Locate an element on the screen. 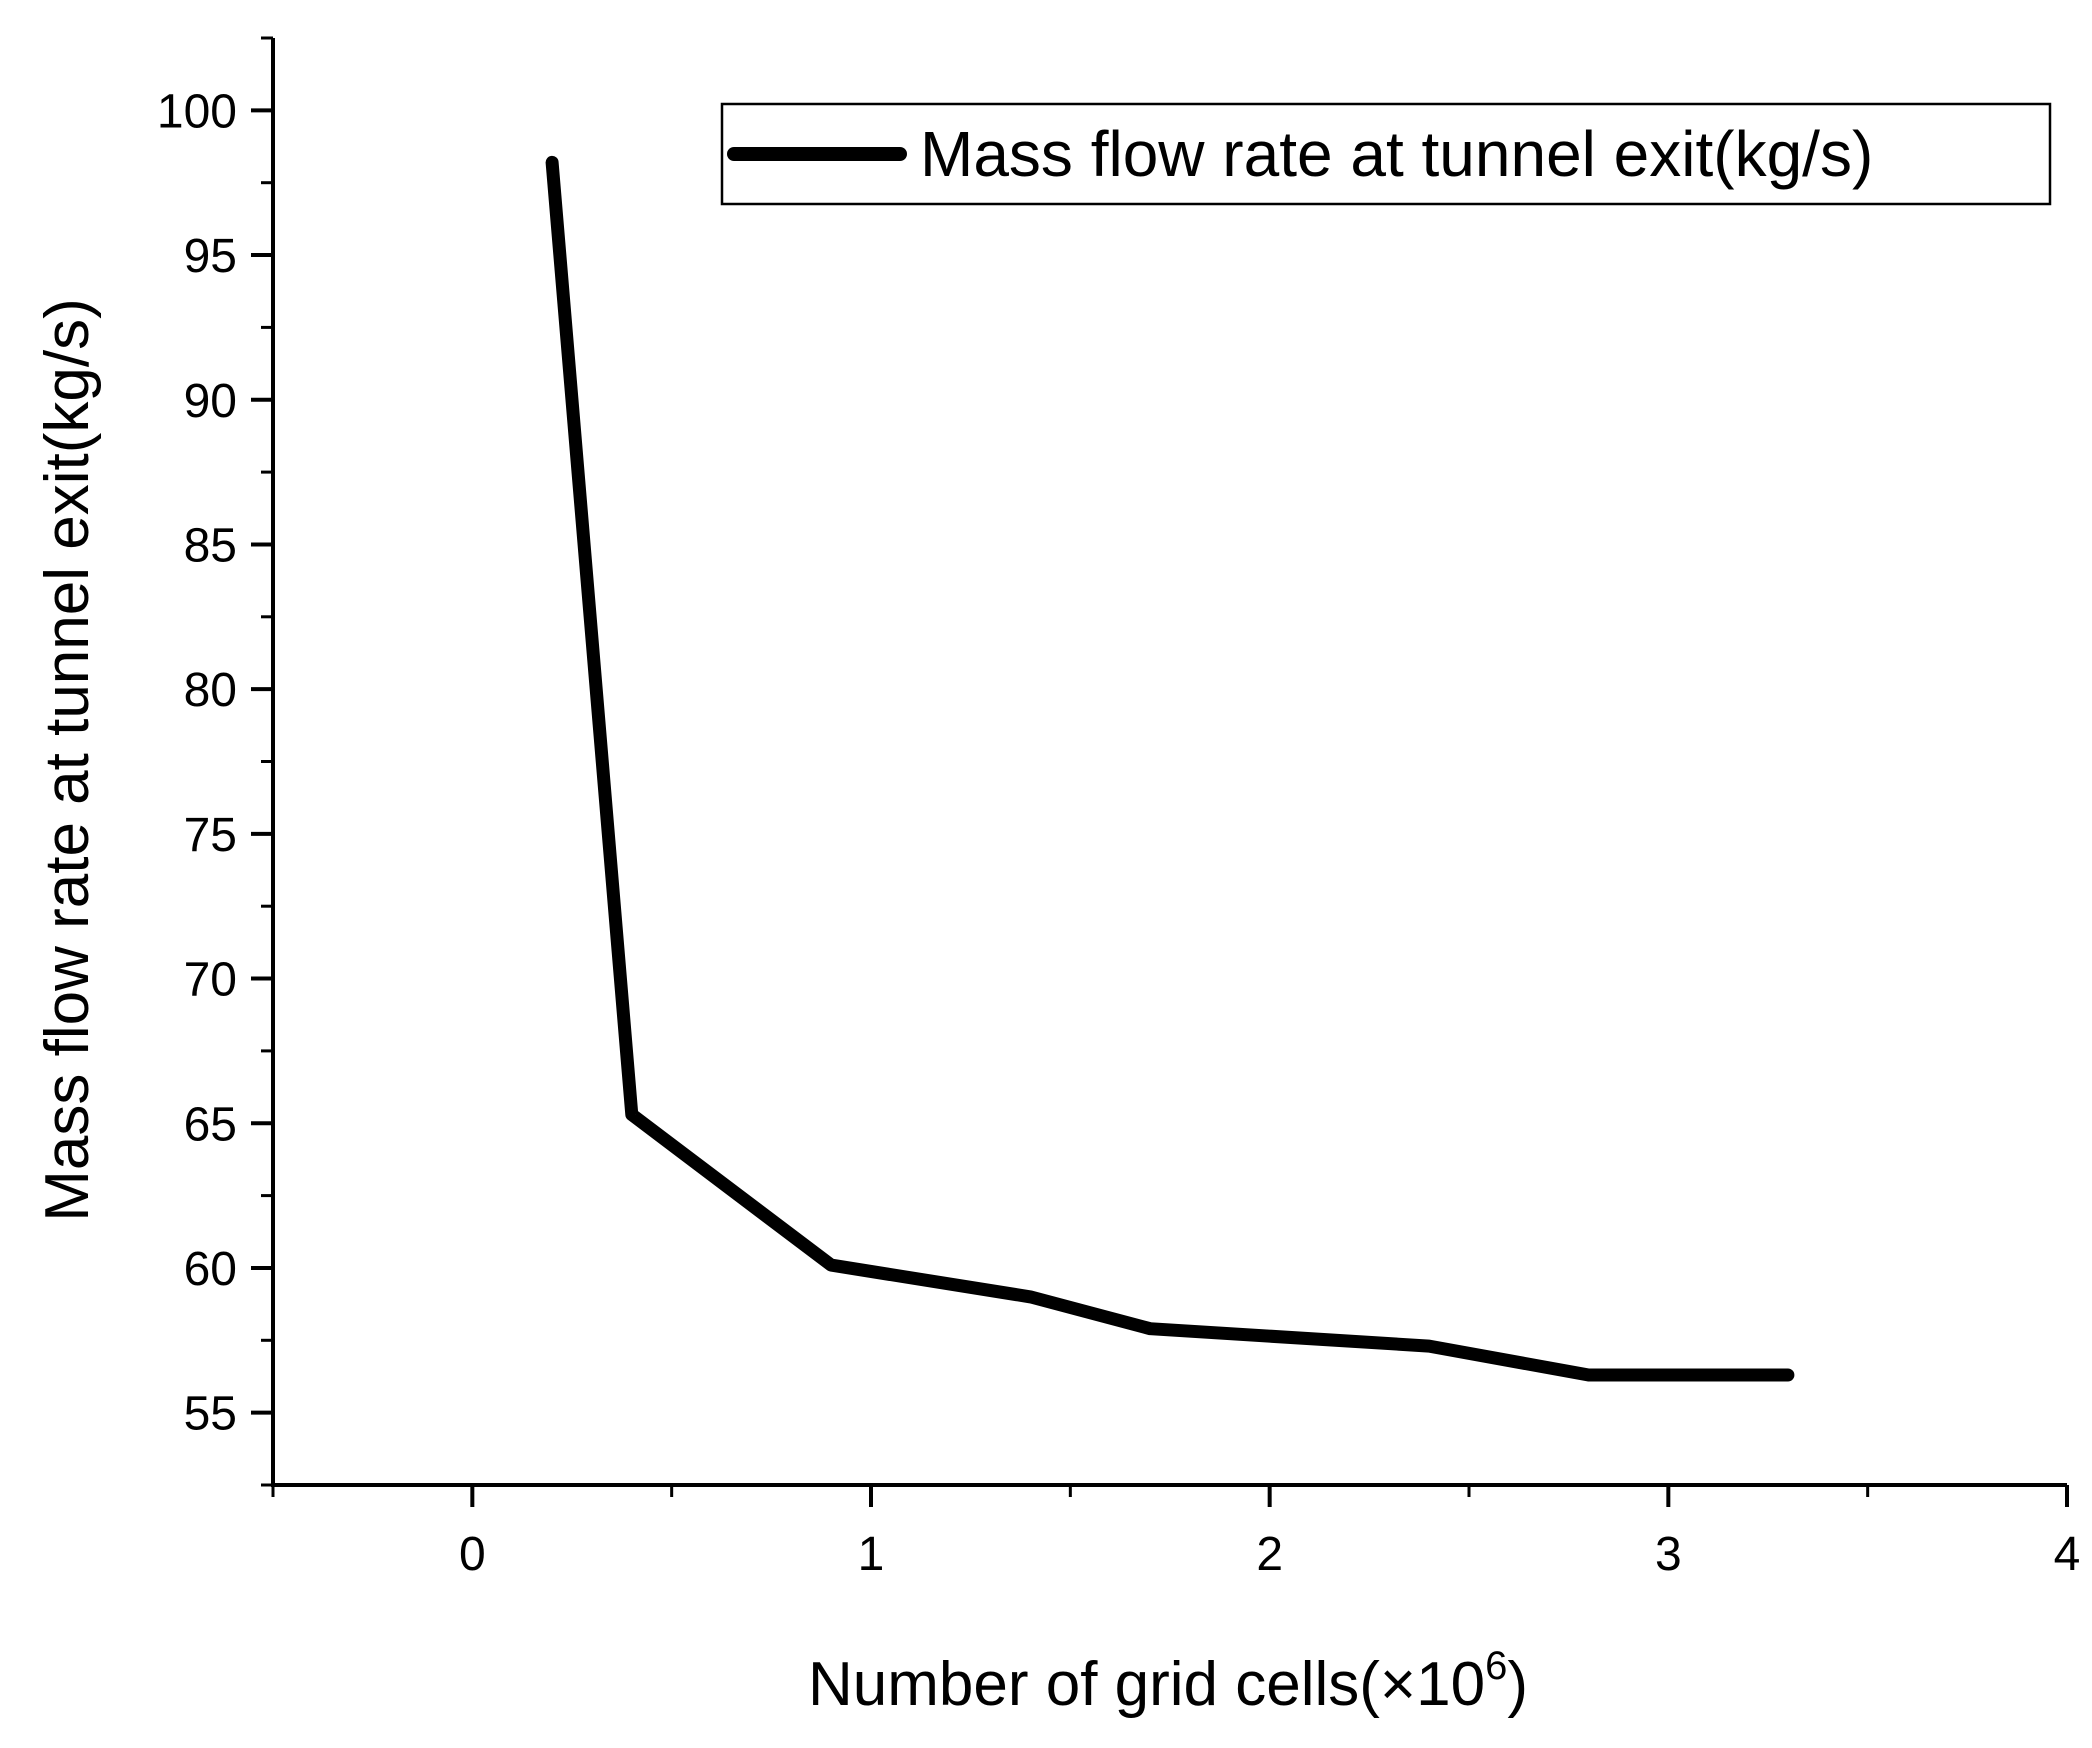 This screenshot has width=2092, height=1748. y-tick-label: 100 is located at coordinates (197, 111).